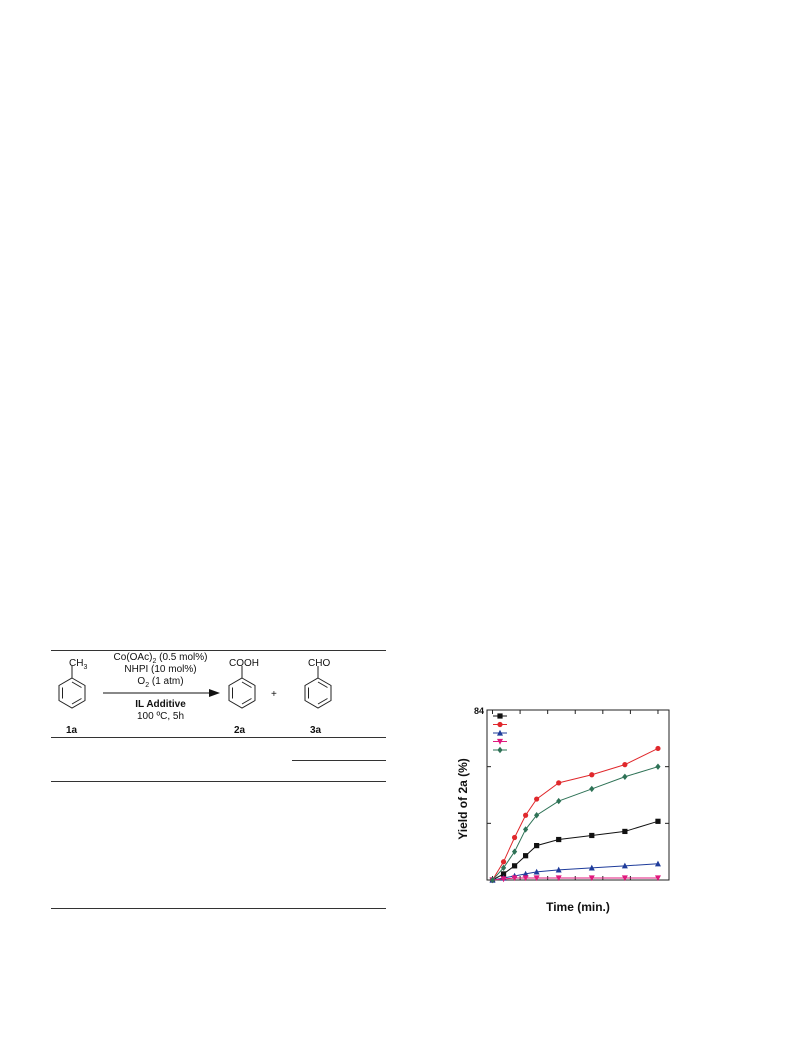  Describe the element at coordinates (339, 760) in the screenshot. I see `table-subheader-rule` at that location.